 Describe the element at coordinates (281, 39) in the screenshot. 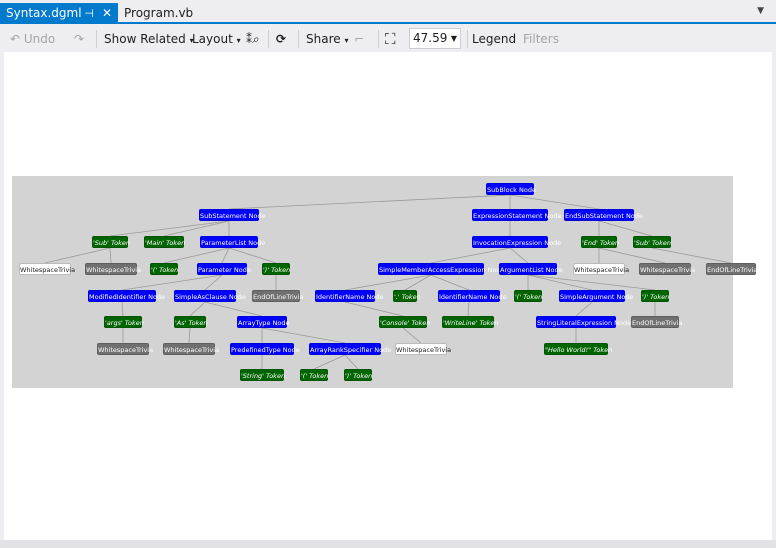

I see `refresh-icon: ⟳` at that location.